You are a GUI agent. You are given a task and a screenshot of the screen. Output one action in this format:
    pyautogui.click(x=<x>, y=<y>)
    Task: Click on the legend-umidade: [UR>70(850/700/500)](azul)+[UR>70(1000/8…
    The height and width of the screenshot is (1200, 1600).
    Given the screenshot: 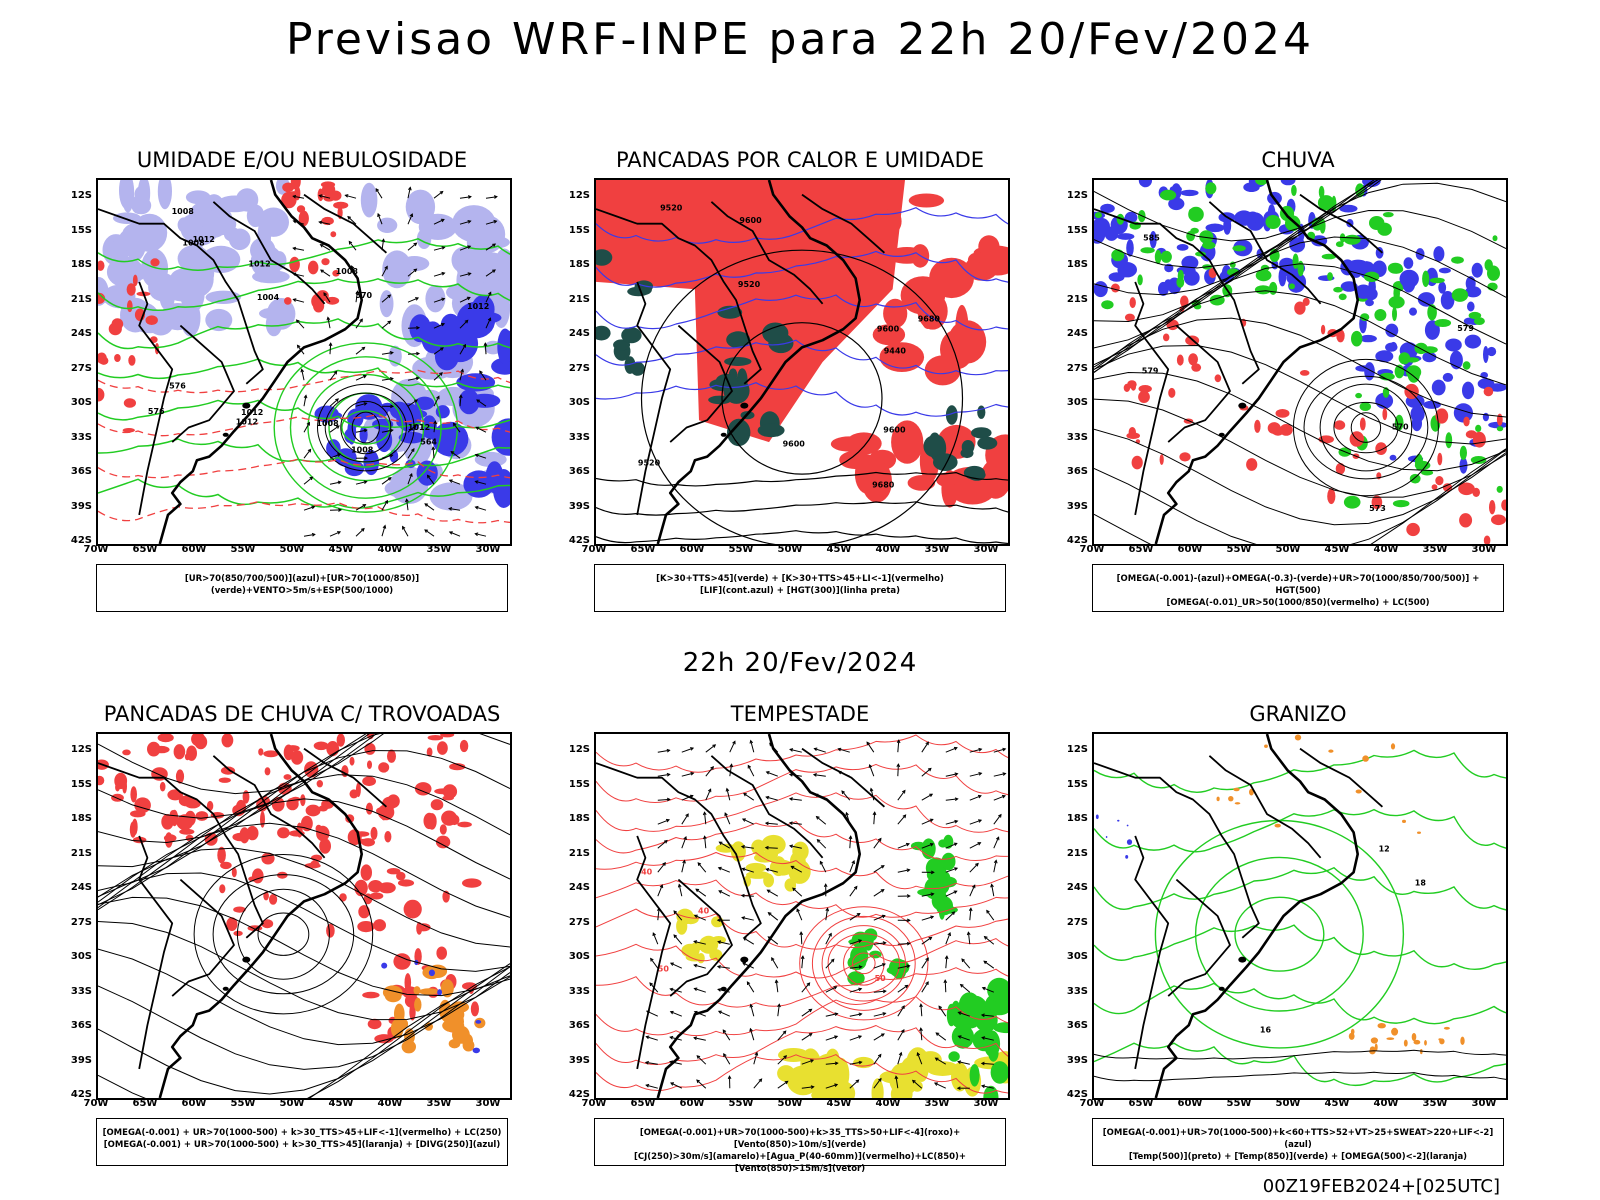 What is the action you would take?
    pyautogui.click(x=302, y=588)
    